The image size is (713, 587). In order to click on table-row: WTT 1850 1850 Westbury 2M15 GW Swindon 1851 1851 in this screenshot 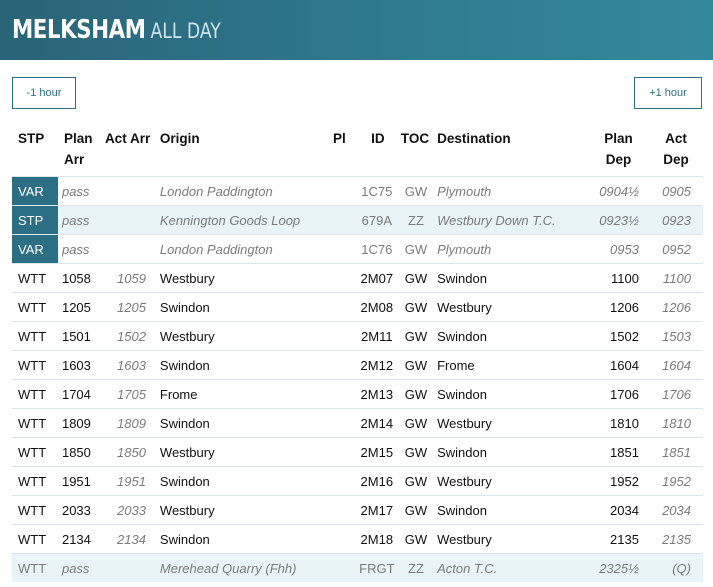, I will do `click(357, 452)`.